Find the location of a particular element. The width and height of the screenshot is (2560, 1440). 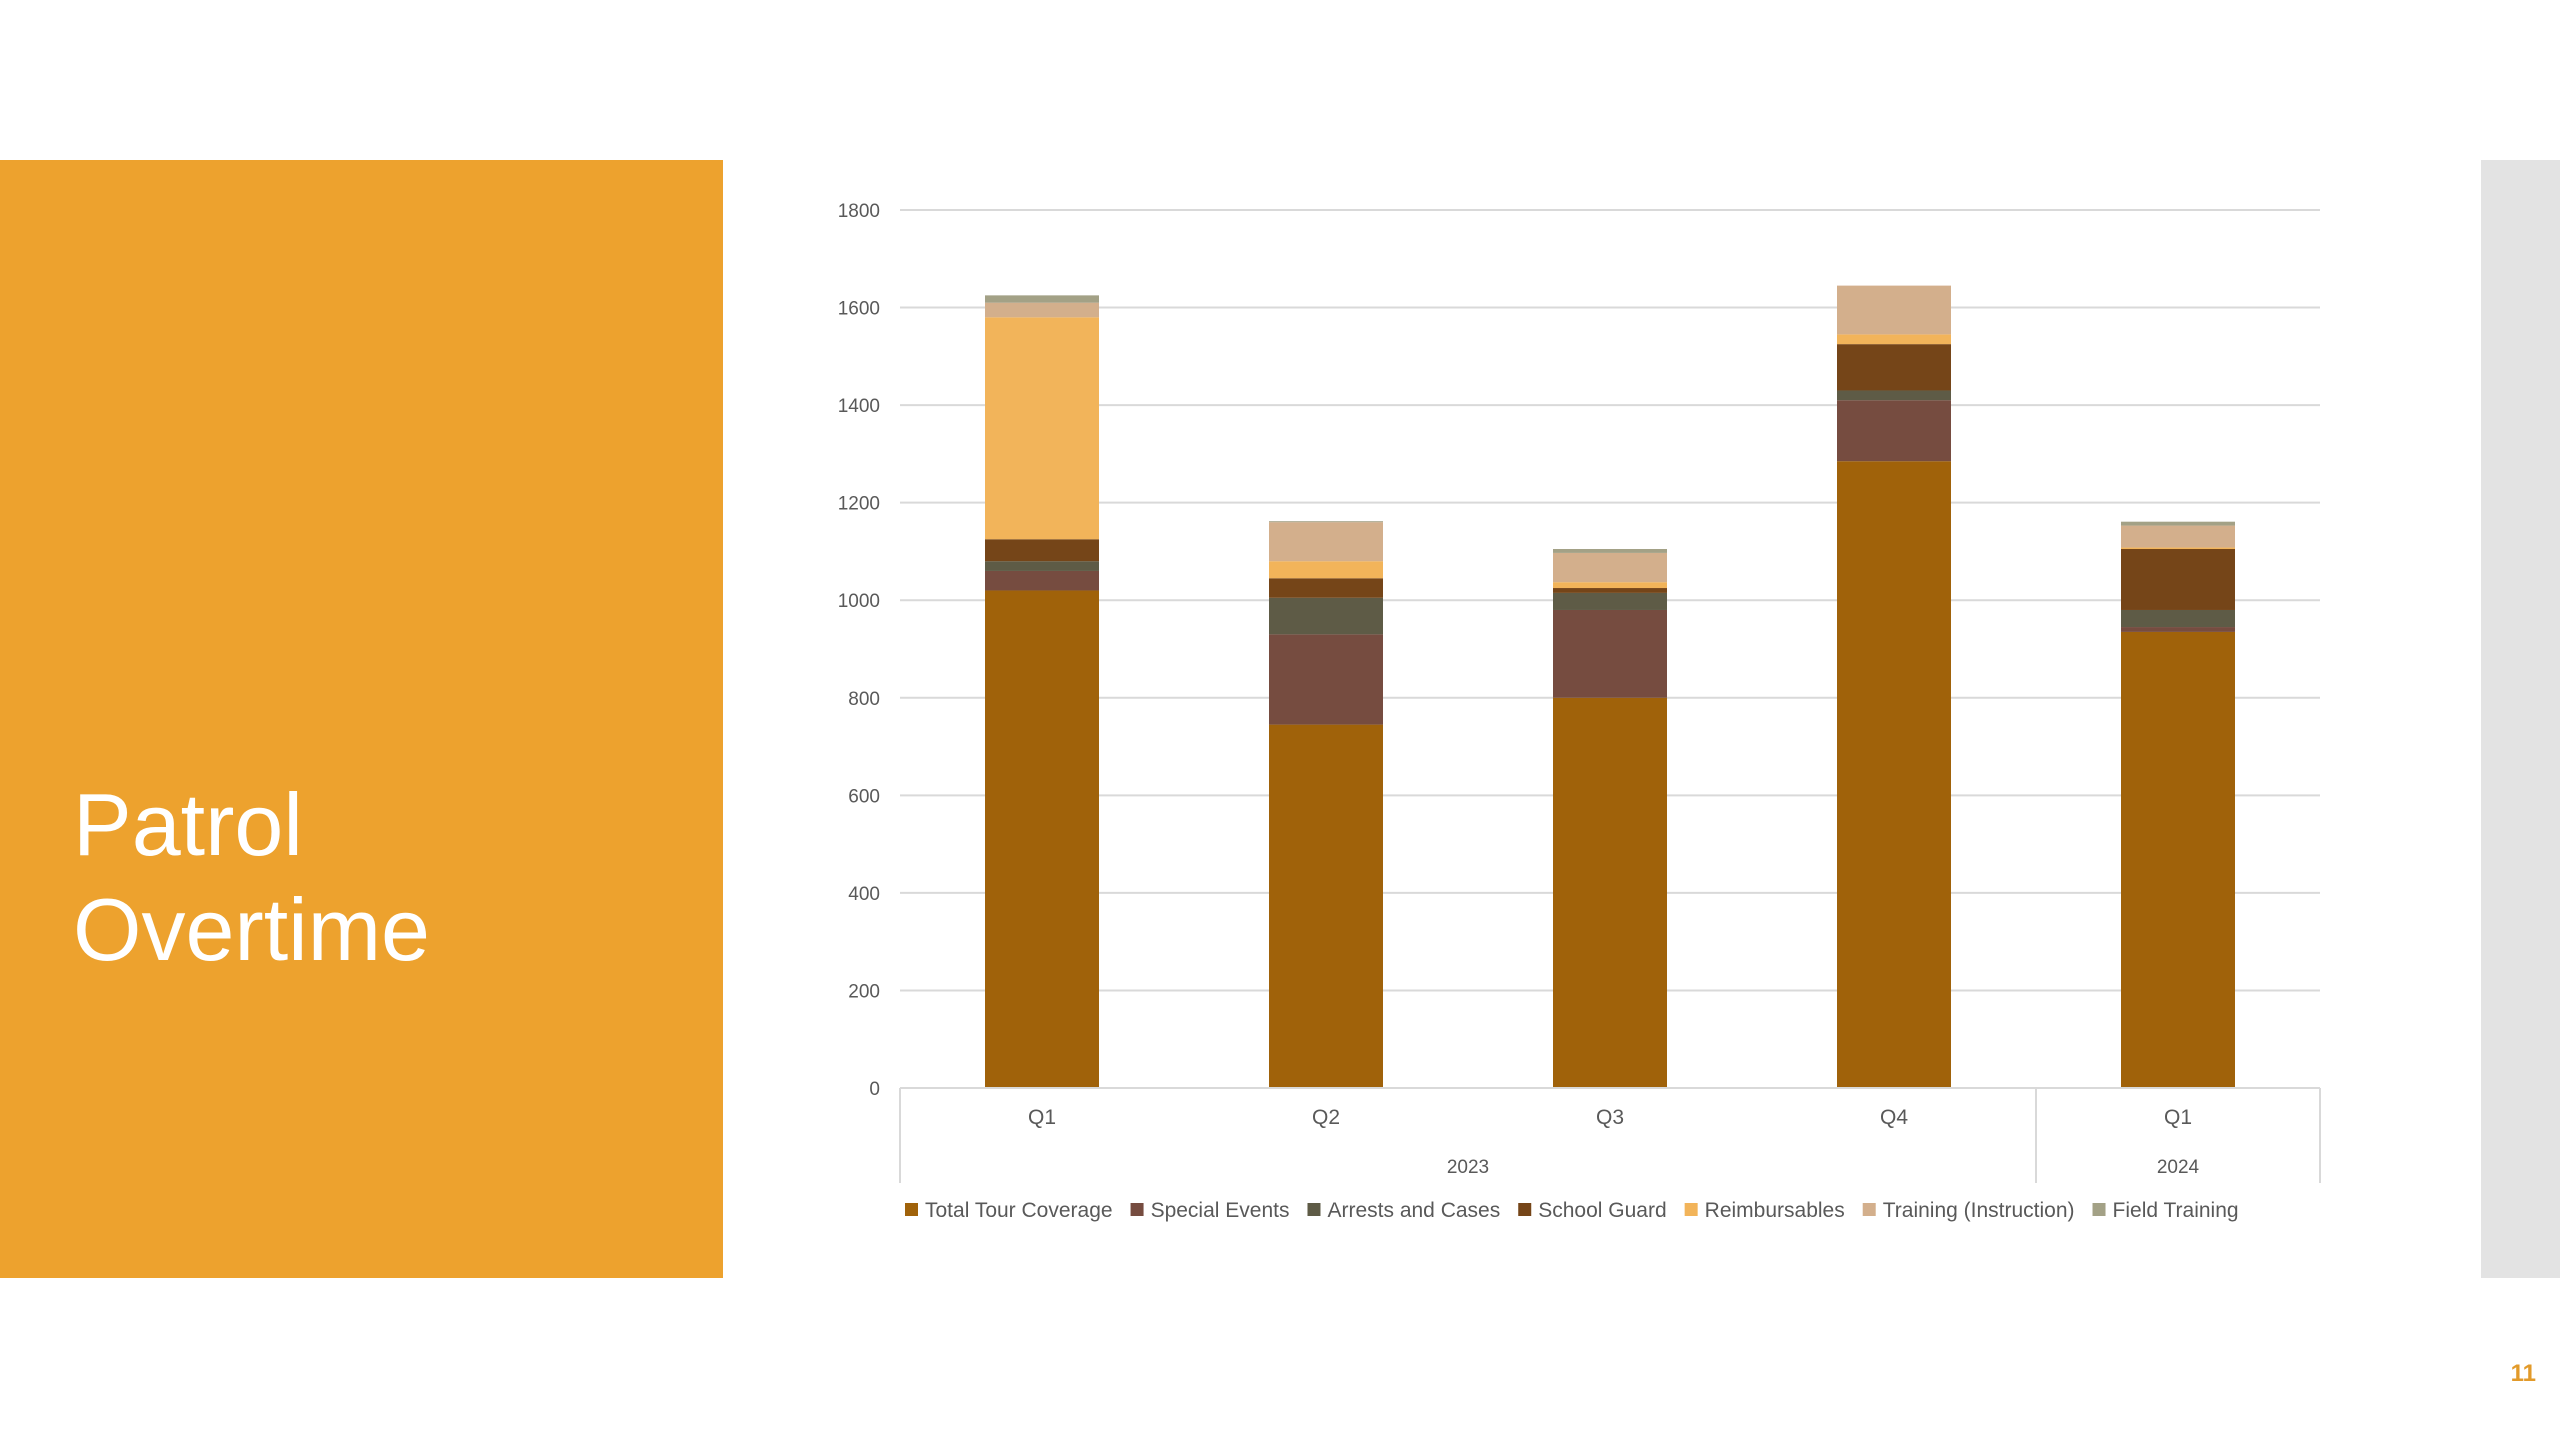

legend-label: Arrests and Cases is located at coordinates (1413, 1210).